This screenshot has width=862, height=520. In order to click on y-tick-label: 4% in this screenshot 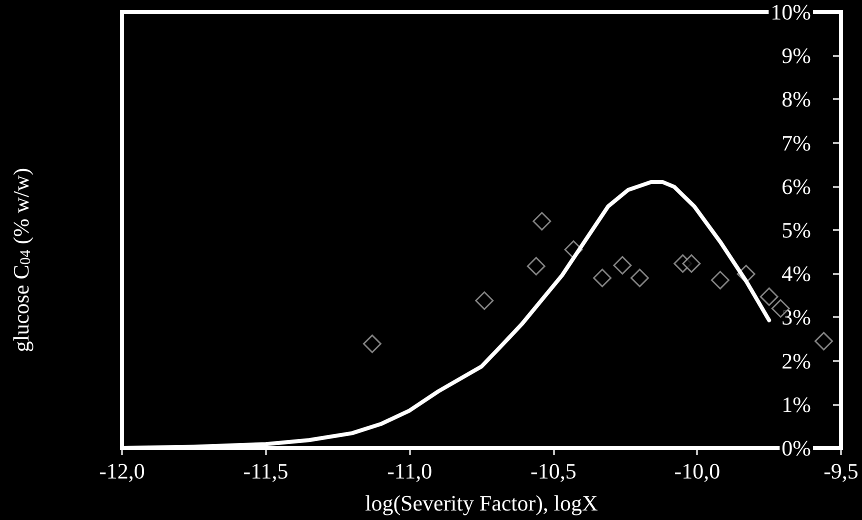, I will do `click(796, 273)`.